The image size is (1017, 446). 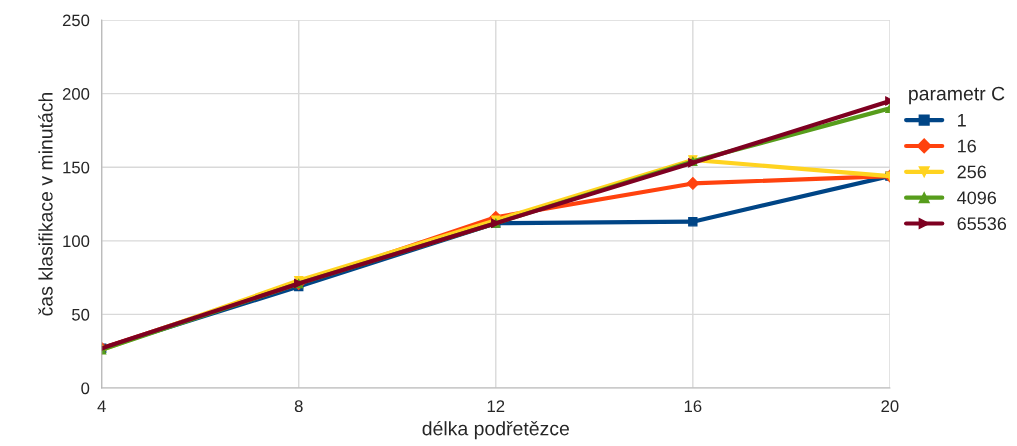 I want to click on x-tick-label: 12, so click(x=496, y=406).